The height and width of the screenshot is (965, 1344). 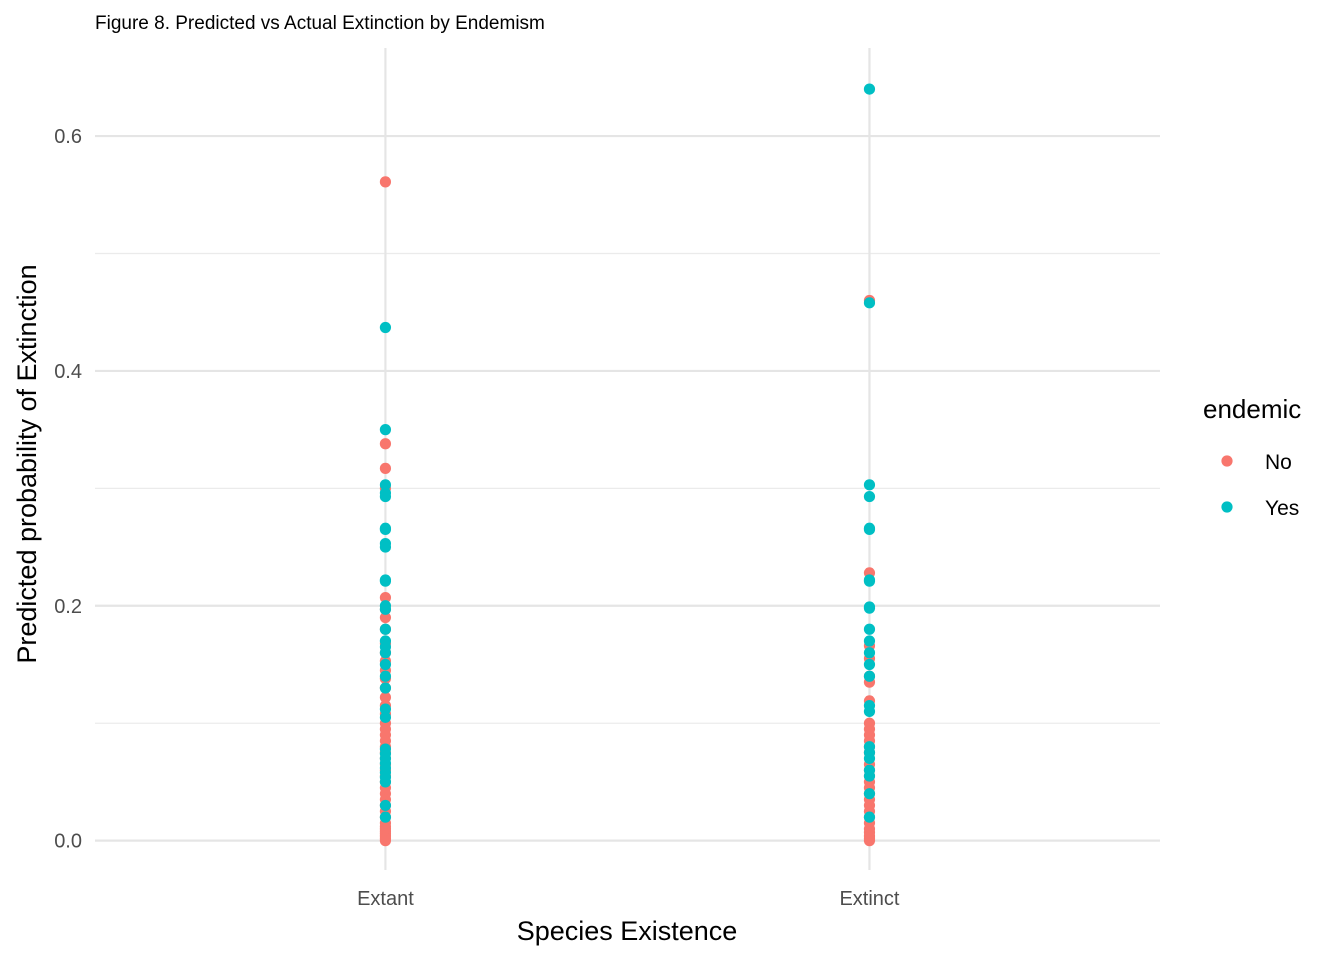 What do you see at coordinates (68, 372) in the screenshot?
I see `y-tick-label: 0.4` at bounding box center [68, 372].